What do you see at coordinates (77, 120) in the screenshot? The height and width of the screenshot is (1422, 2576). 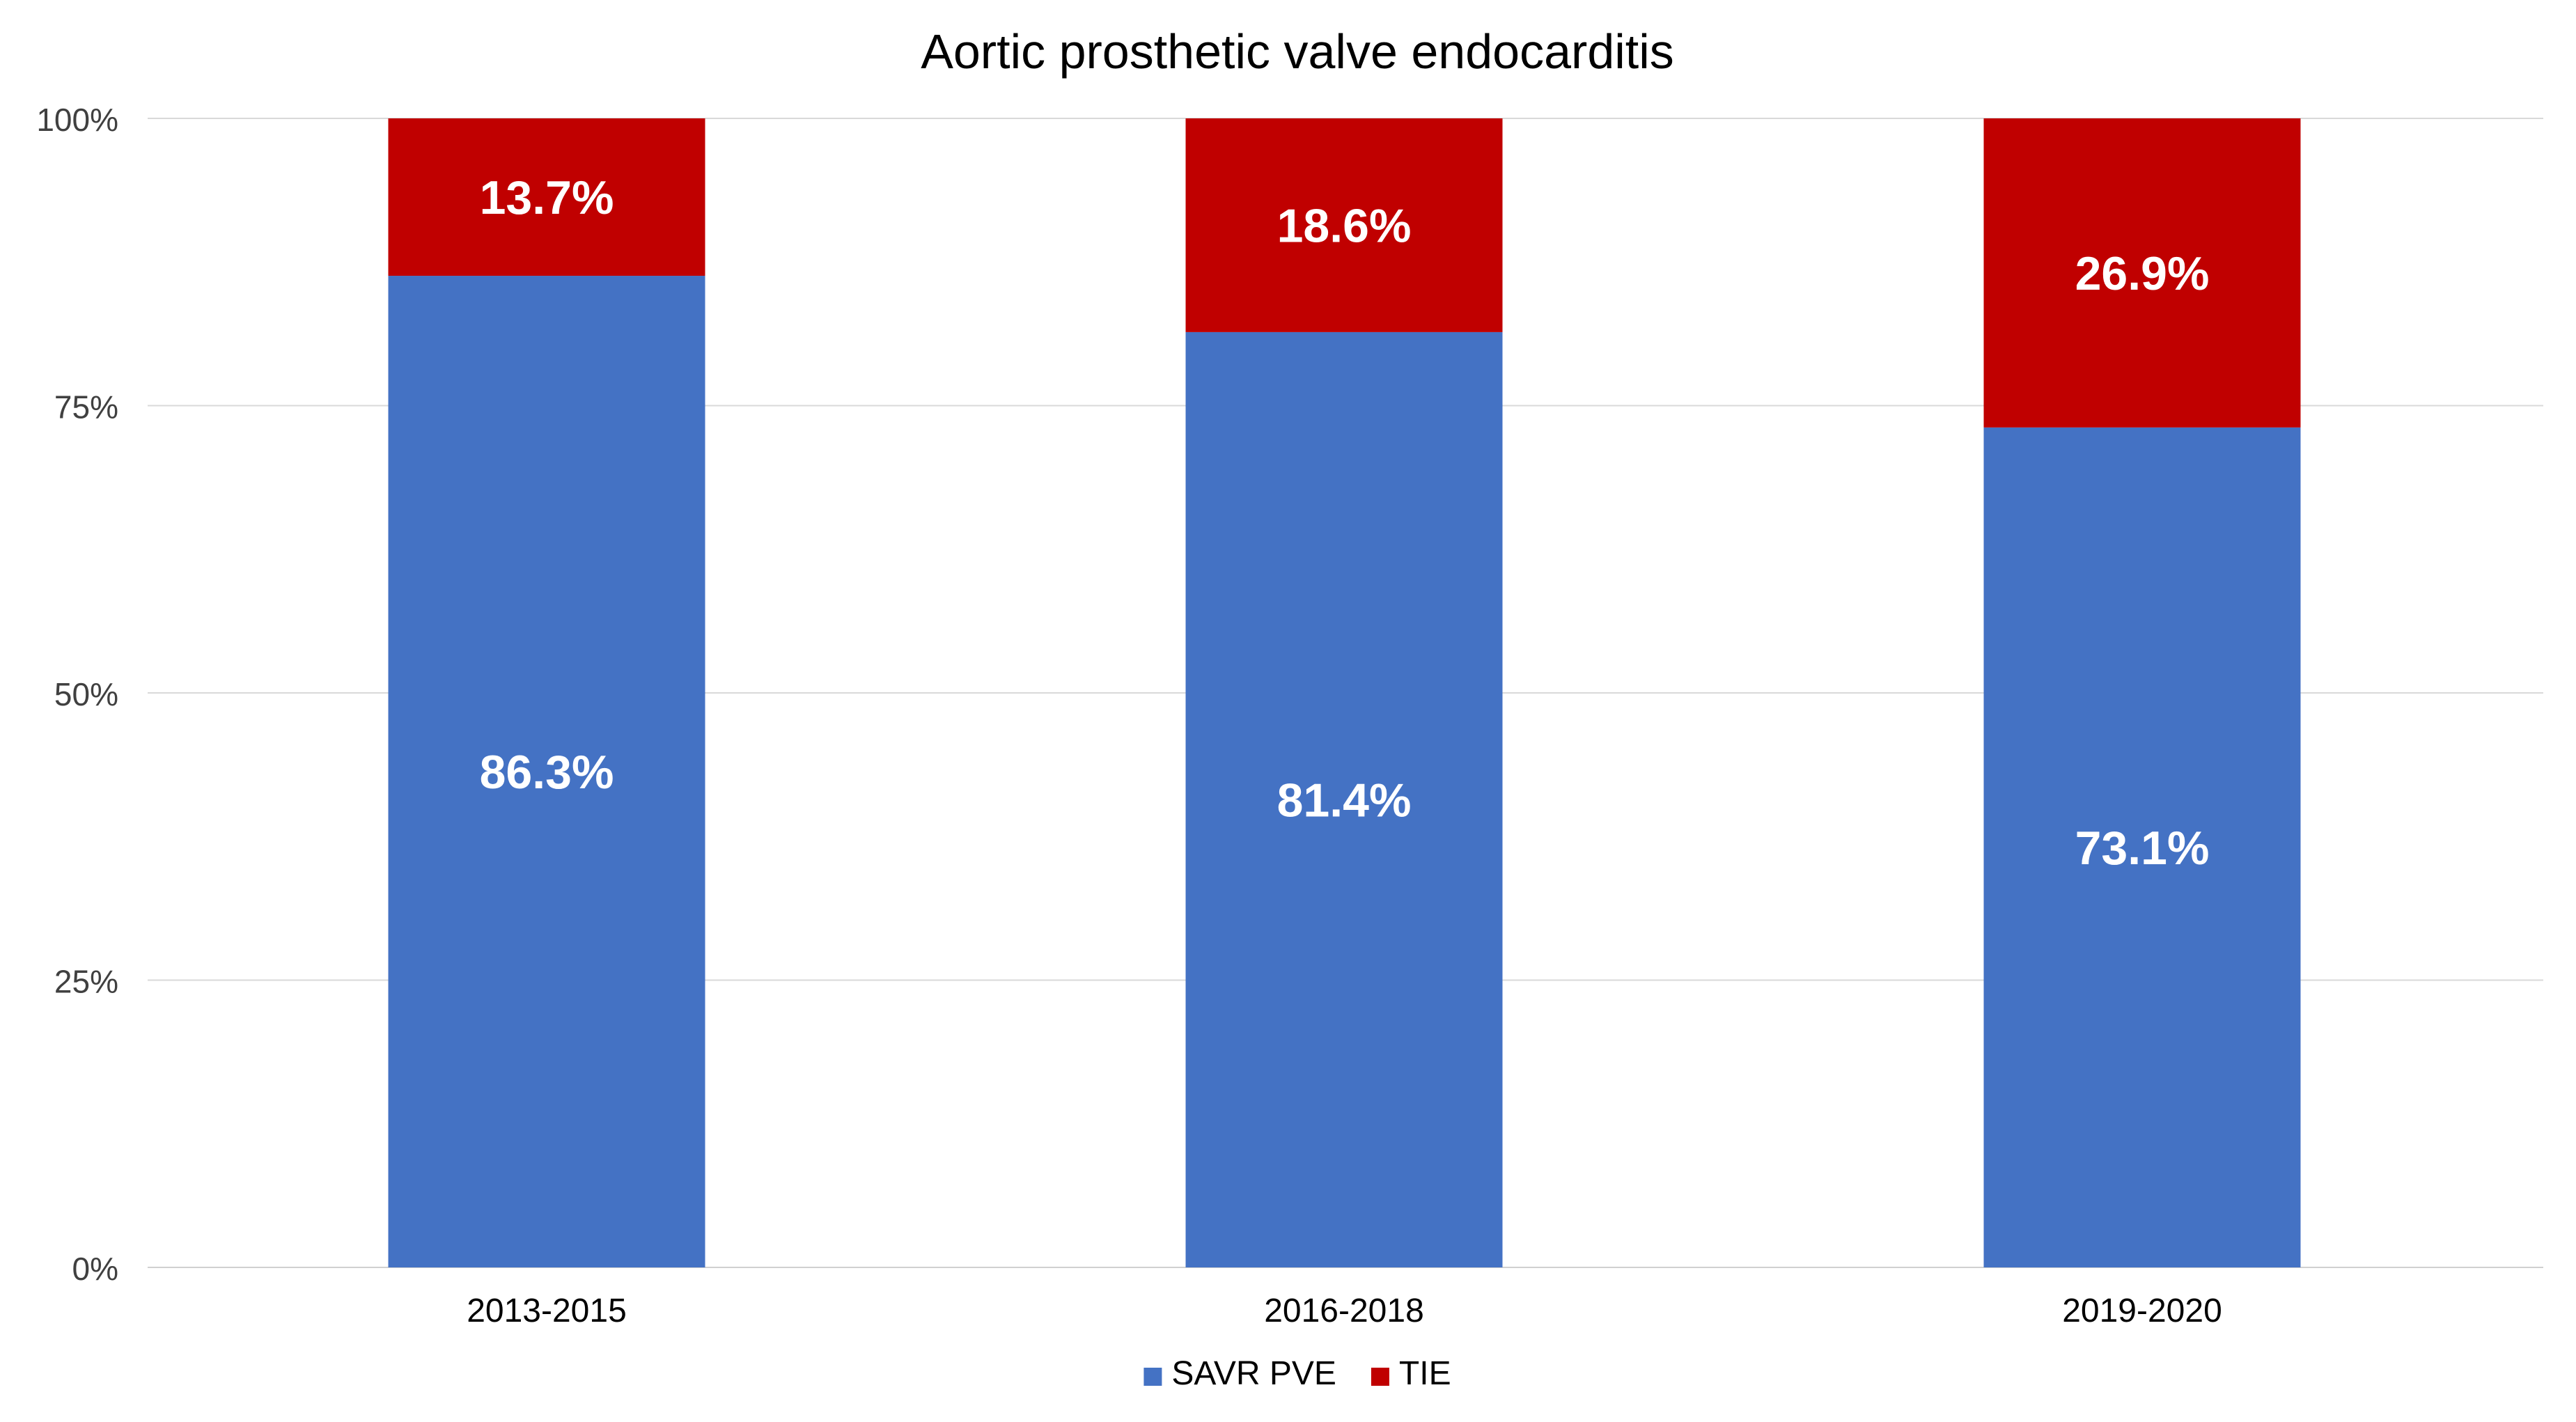 I see `y-tick-label: 100%` at bounding box center [77, 120].